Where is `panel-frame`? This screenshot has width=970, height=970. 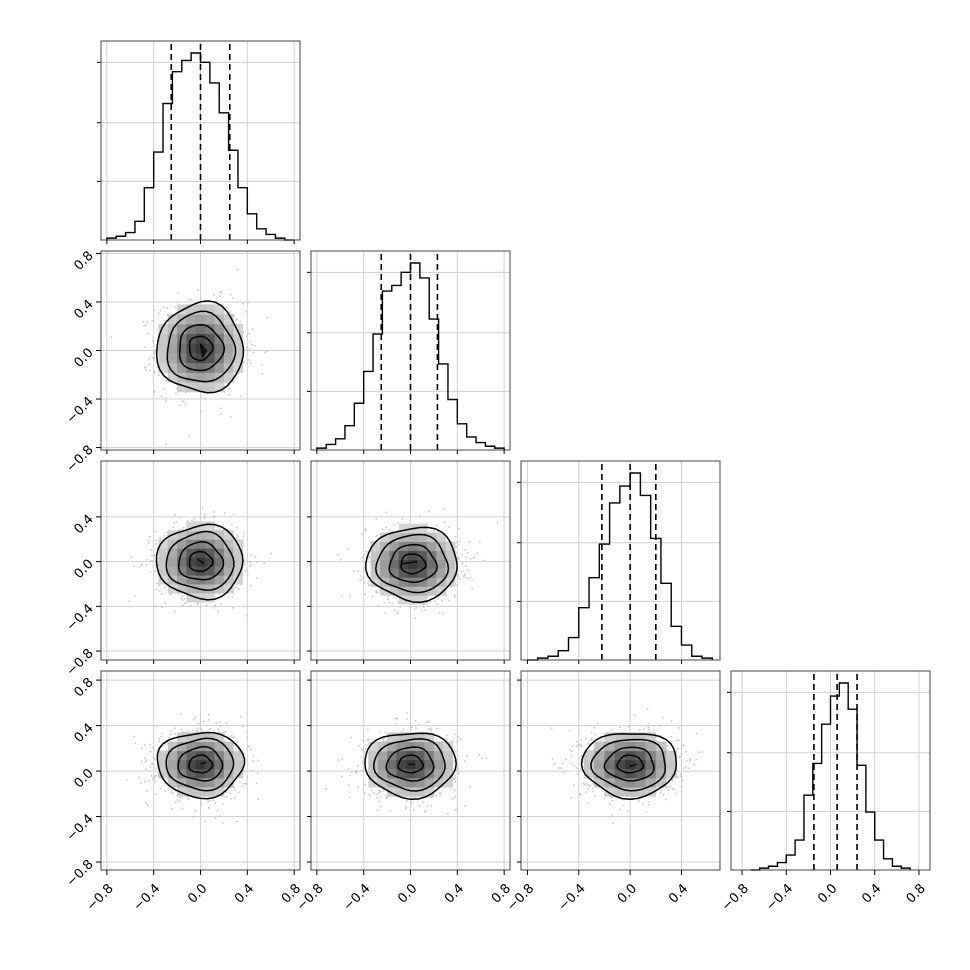 panel-frame is located at coordinates (620, 560).